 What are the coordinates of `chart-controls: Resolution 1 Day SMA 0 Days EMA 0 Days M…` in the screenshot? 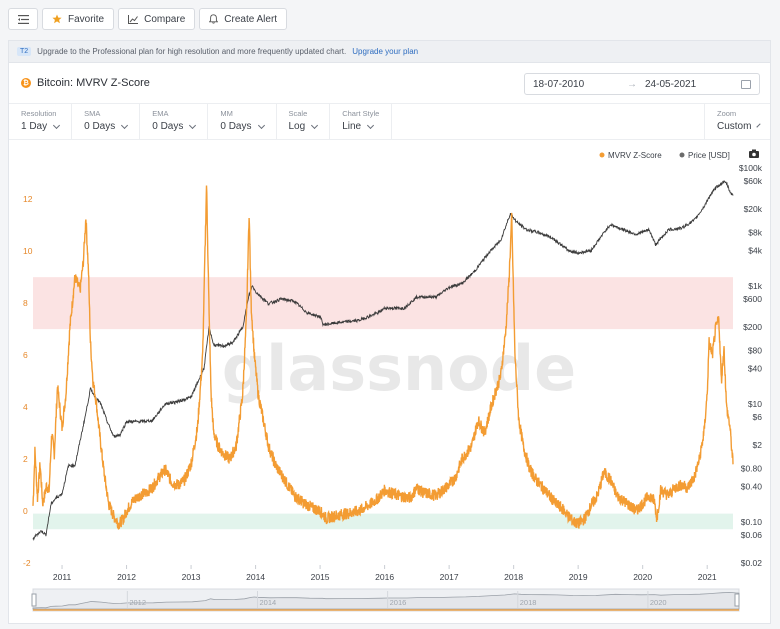 It's located at (389, 121).